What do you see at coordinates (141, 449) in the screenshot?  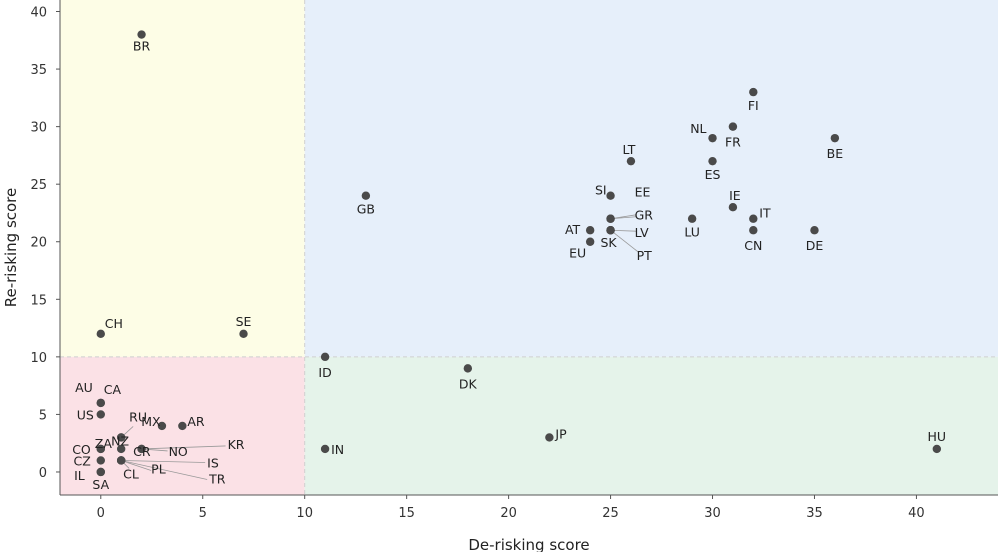 I see `data-point-kr` at bounding box center [141, 449].